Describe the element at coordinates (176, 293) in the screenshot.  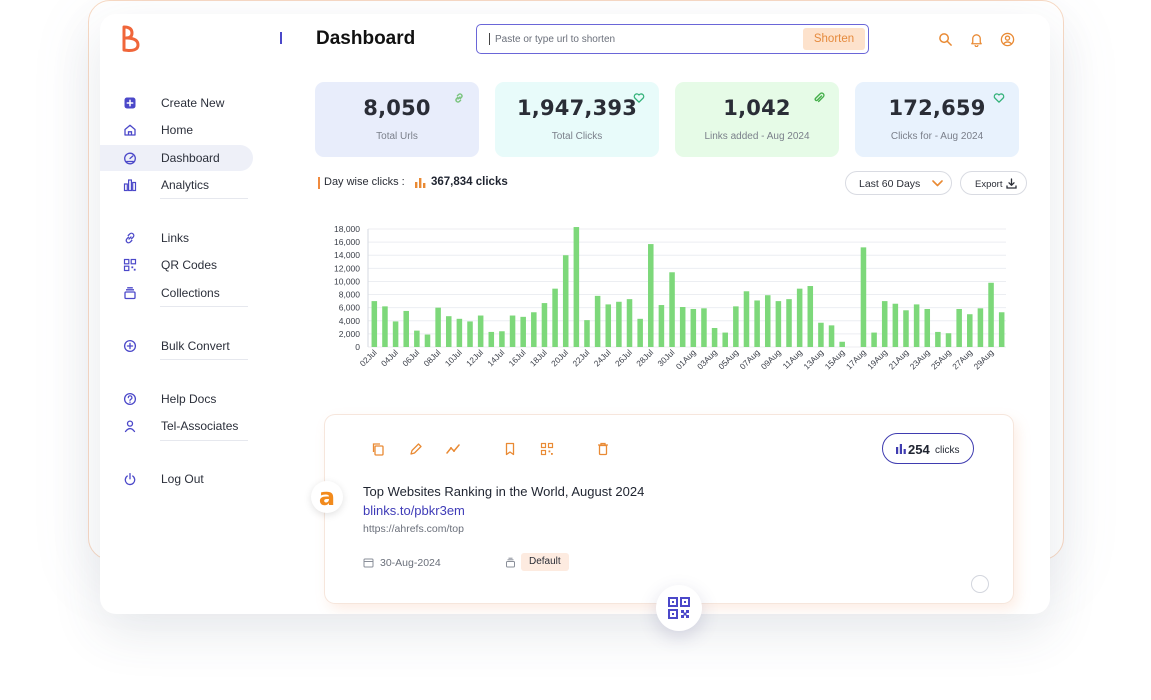
I see `sidebar-item-collections: Collections` at that location.